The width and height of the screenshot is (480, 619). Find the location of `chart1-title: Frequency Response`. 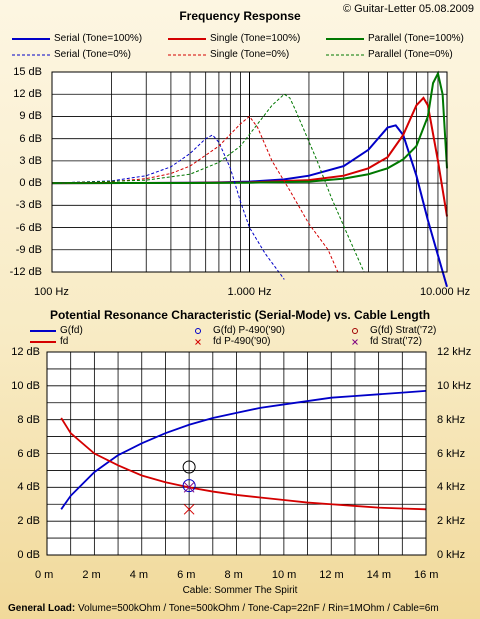

chart1-title: Frequency Response is located at coordinates (240, 16).